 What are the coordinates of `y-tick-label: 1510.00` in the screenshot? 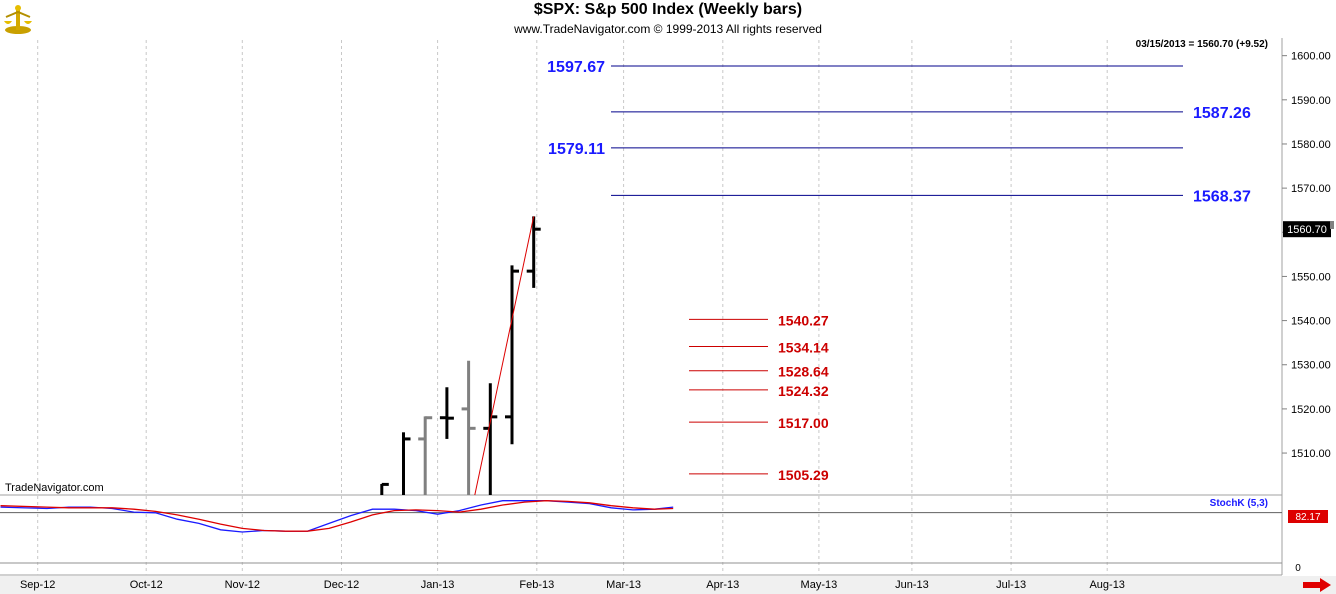 It's located at (1311, 454).